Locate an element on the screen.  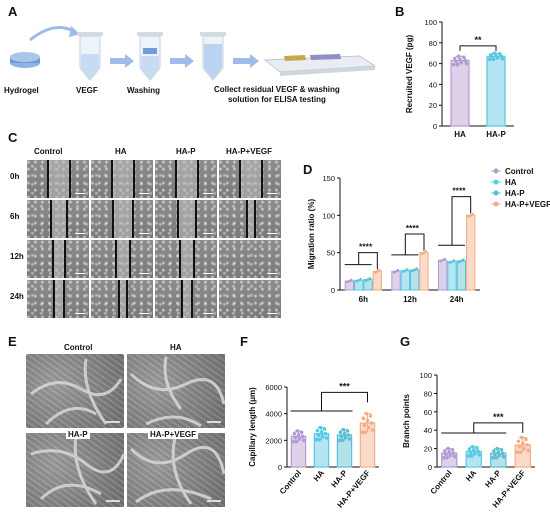
x-tick-label: 24h is located at coordinates (457, 299).